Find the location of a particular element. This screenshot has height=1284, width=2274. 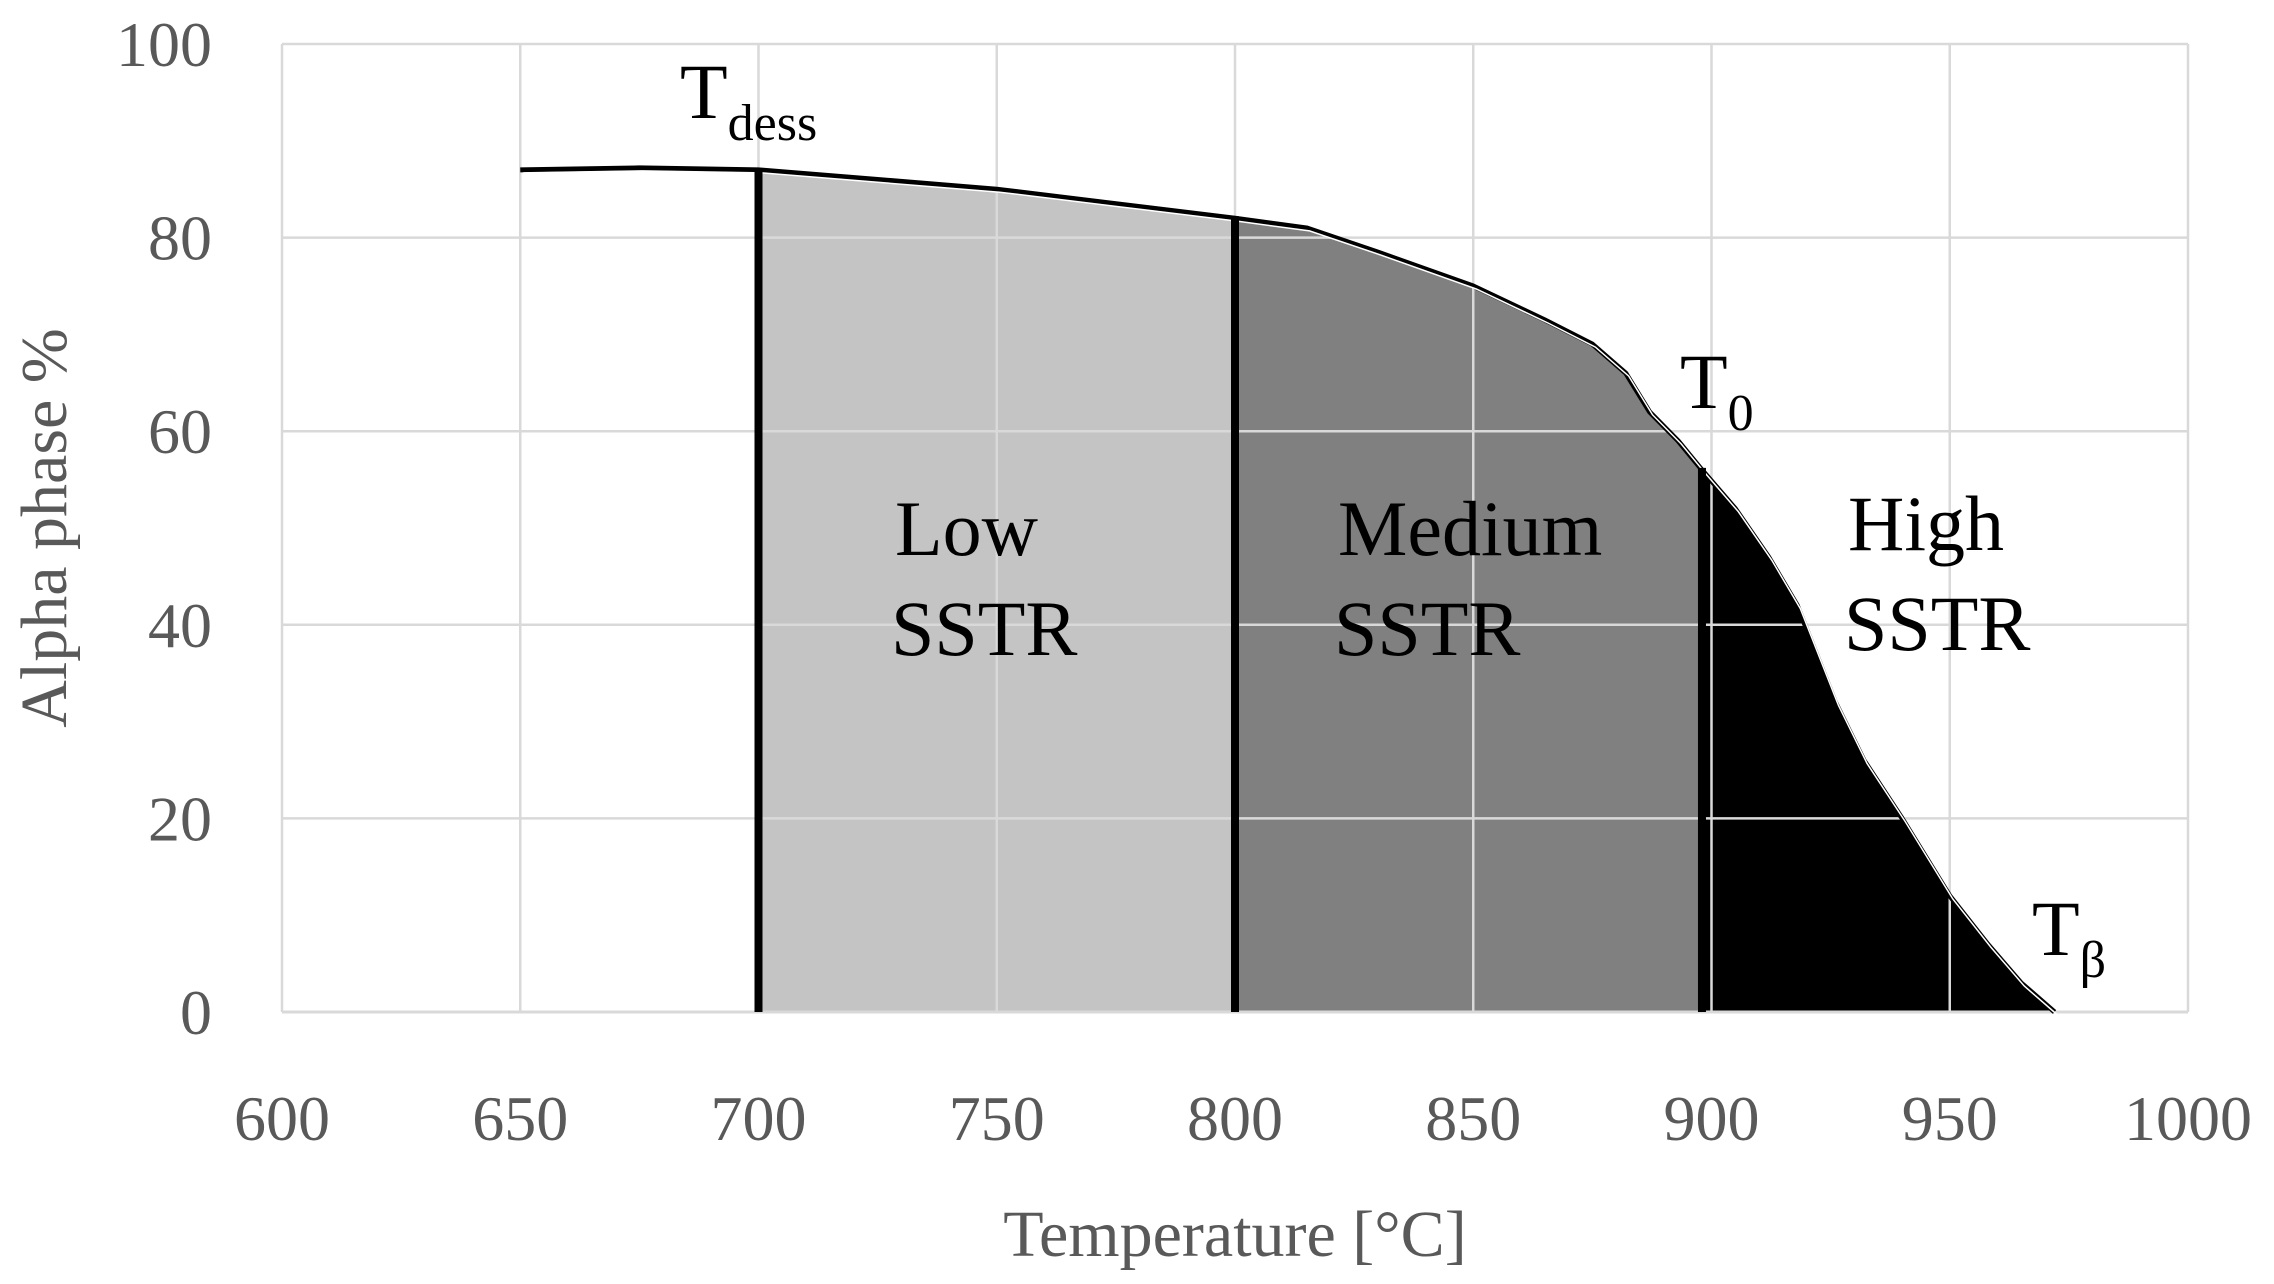

y-tick-label: 40 is located at coordinates (180, 625).